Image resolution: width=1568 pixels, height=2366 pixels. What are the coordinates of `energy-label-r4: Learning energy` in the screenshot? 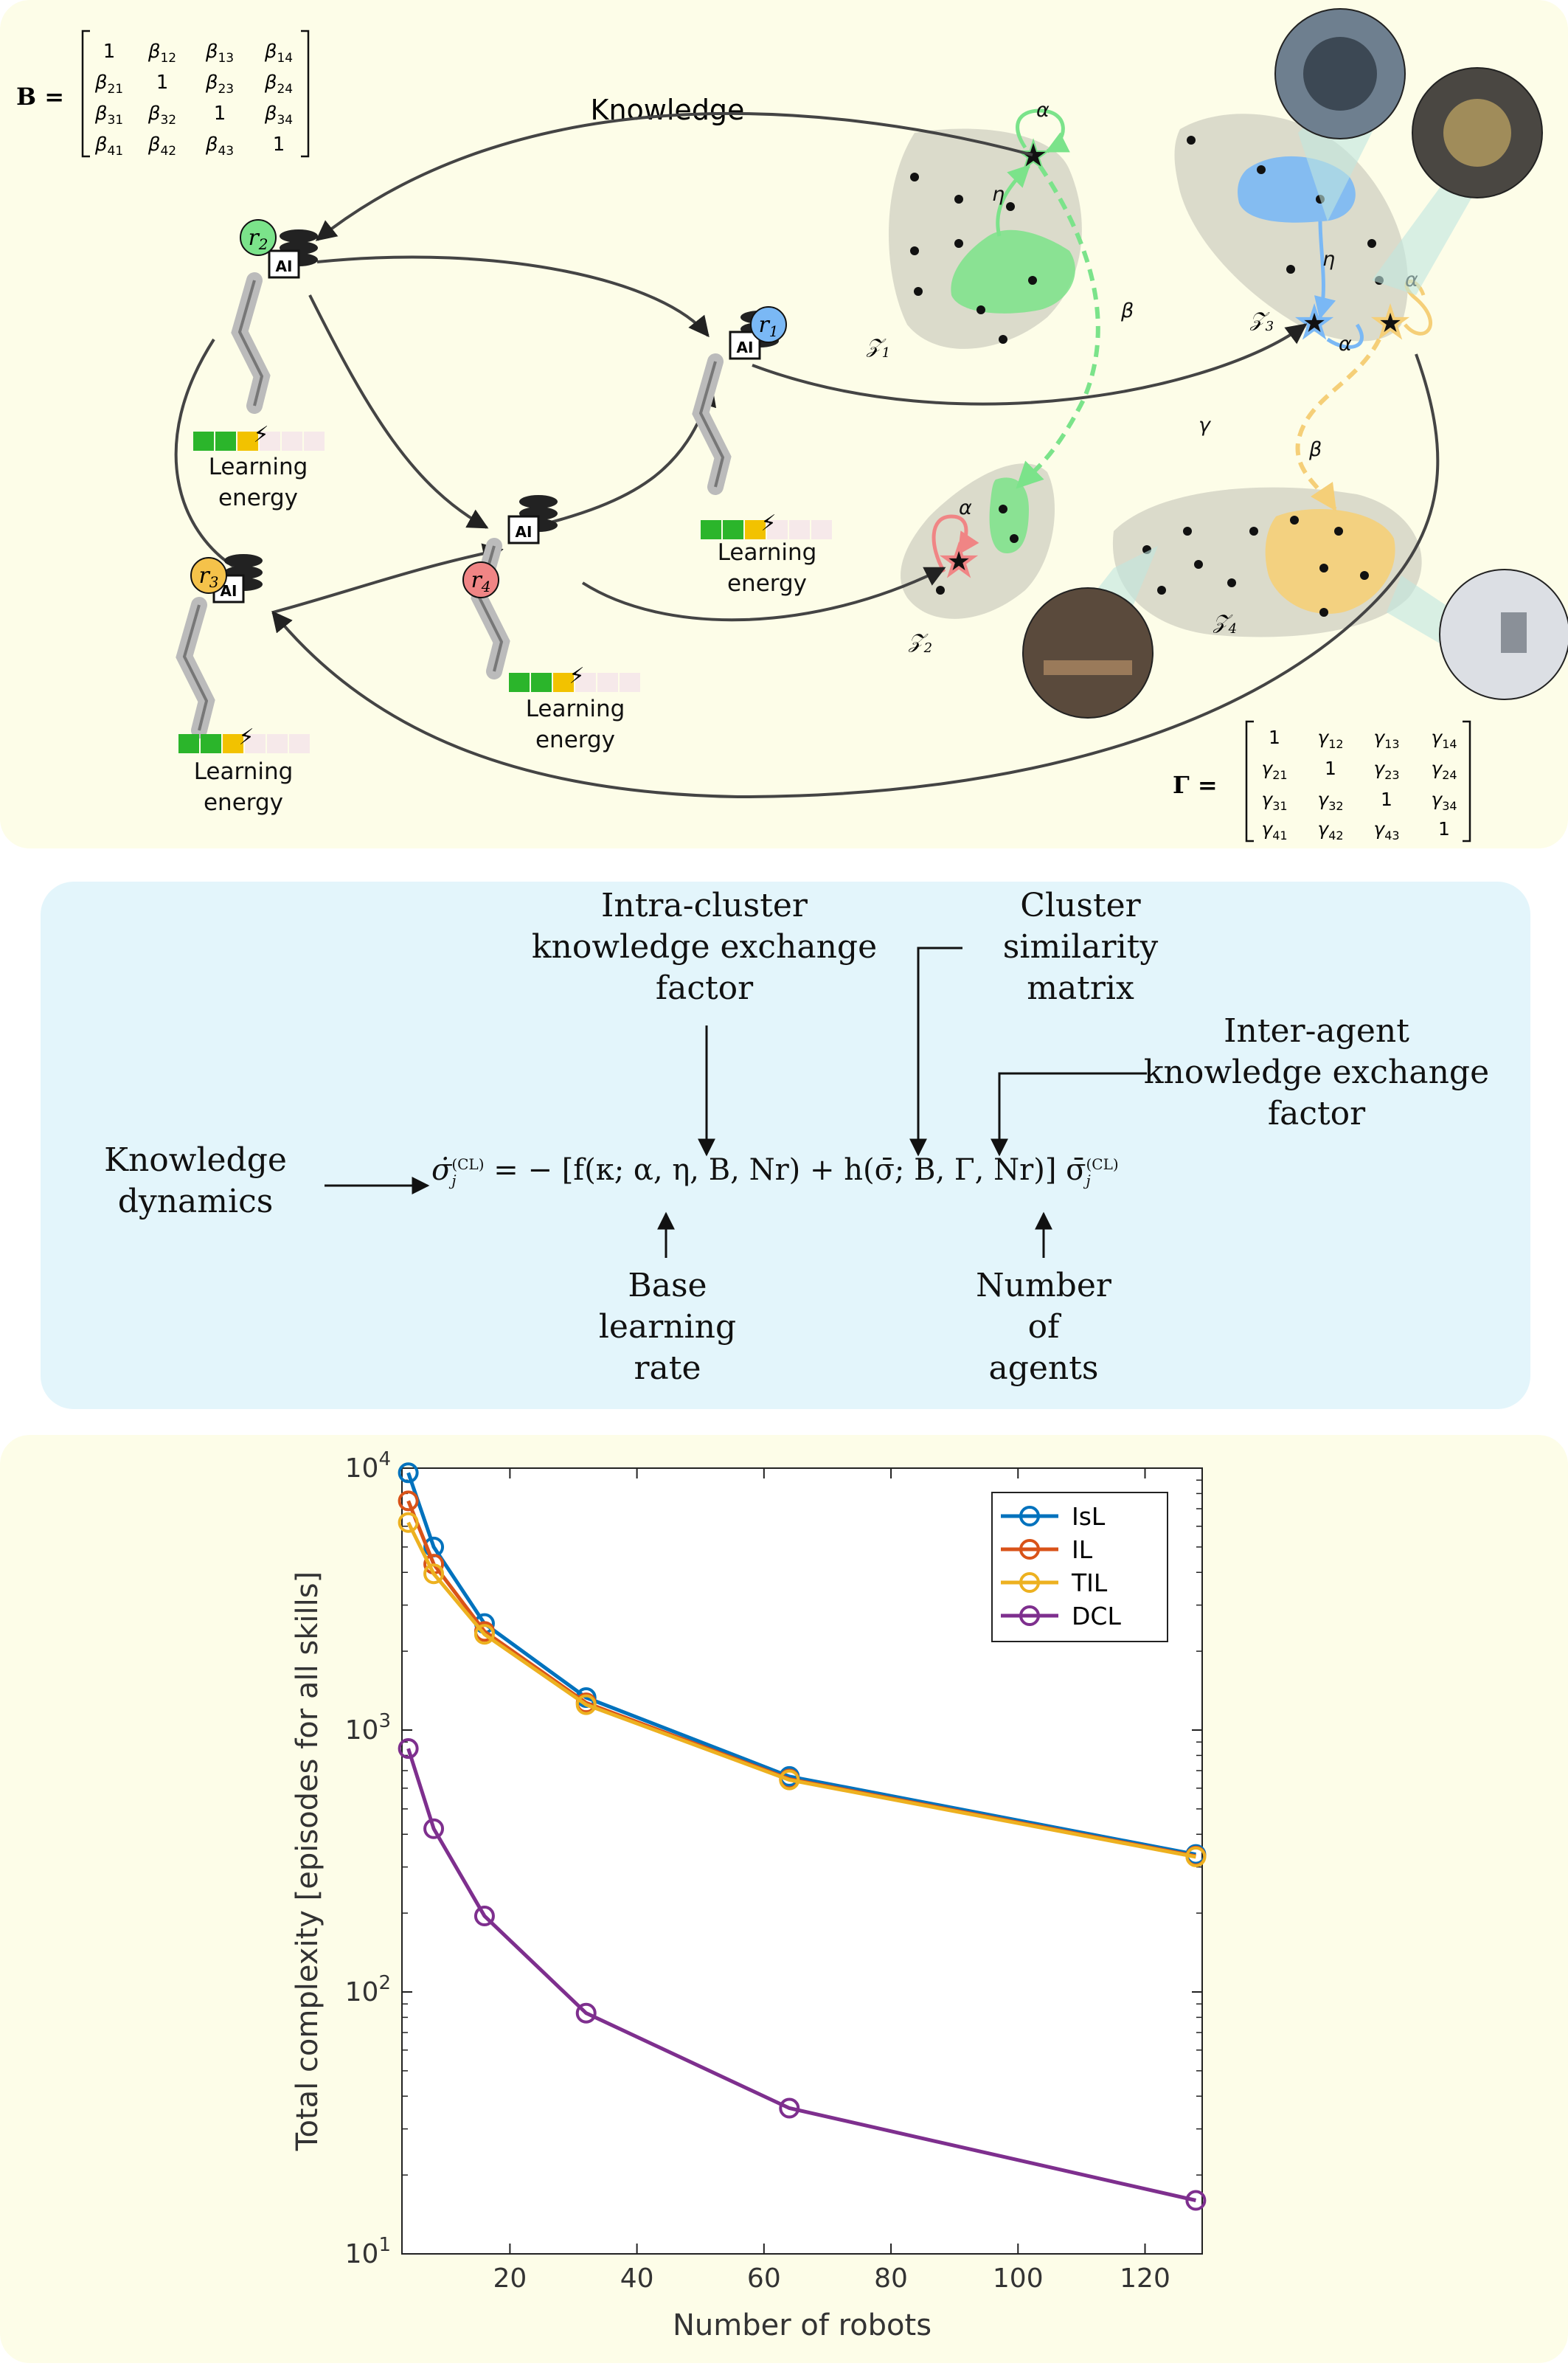 It's located at (575, 724).